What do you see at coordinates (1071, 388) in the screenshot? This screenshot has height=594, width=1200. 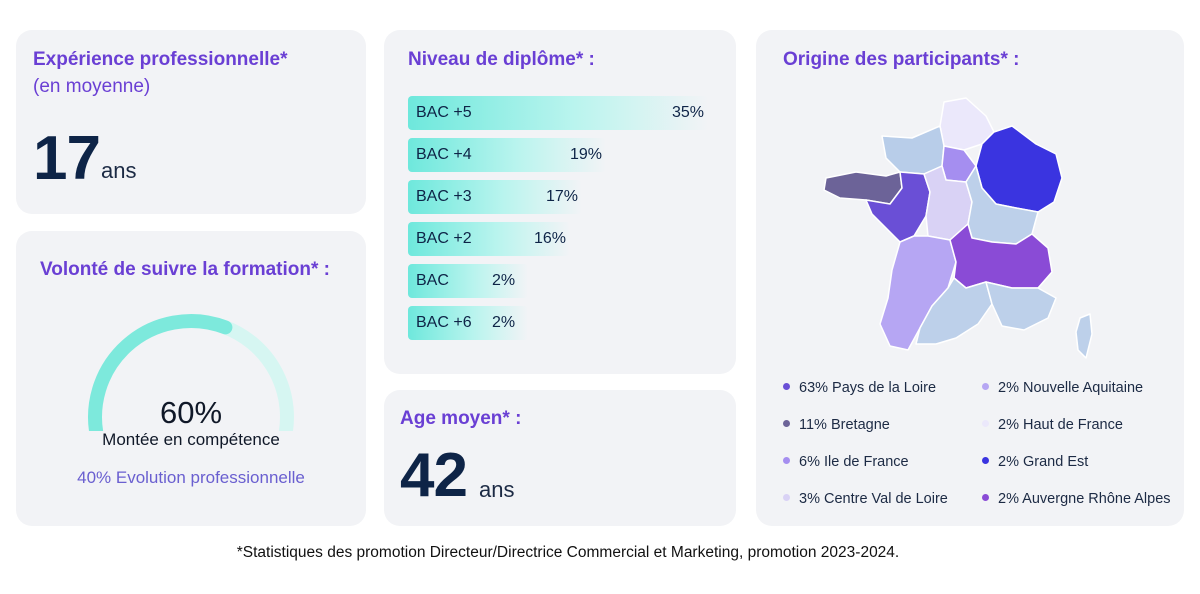 I see `legend-label: 2% Nouvelle Aquitaine` at bounding box center [1071, 388].